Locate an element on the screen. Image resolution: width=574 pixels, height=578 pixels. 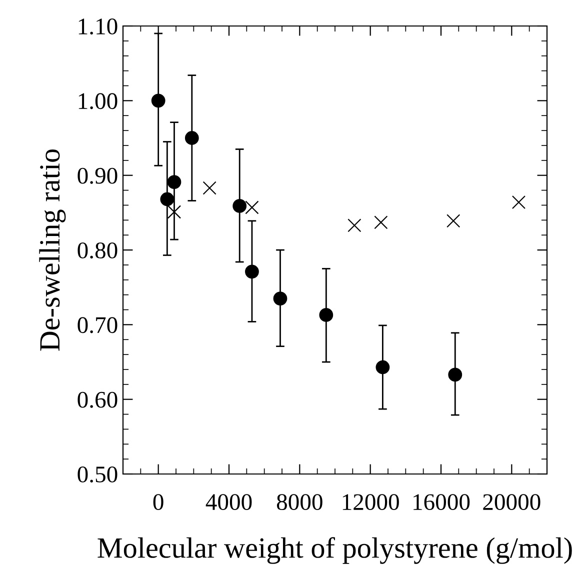
x-tick-label: 4000 is located at coordinates (229, 502).